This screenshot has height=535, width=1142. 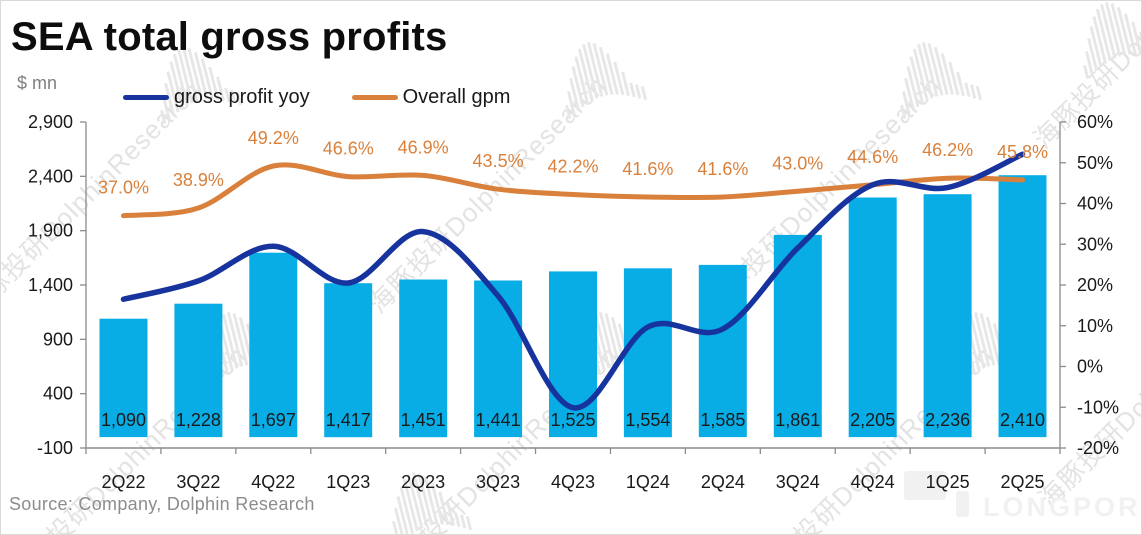 What do you see at coordinates (316, 97) in the screenshot?
I see `legend: gross profit yoy Overall gpm` at bounding box center [316, 97].